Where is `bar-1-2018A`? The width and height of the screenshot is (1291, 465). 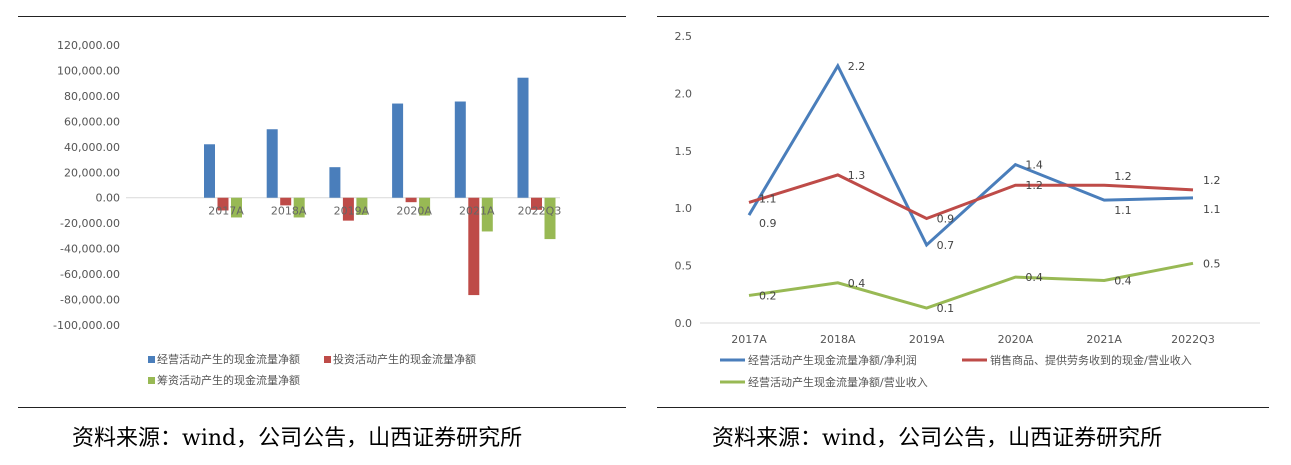 bar-1-2018A is located at coordinates (286, 201).